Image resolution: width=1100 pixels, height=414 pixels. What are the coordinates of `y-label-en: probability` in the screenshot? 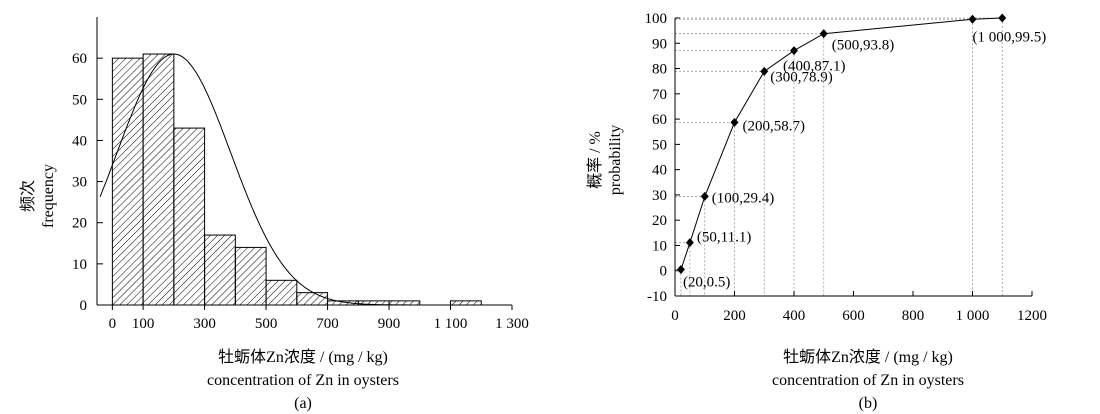 It's located at (615, 160).